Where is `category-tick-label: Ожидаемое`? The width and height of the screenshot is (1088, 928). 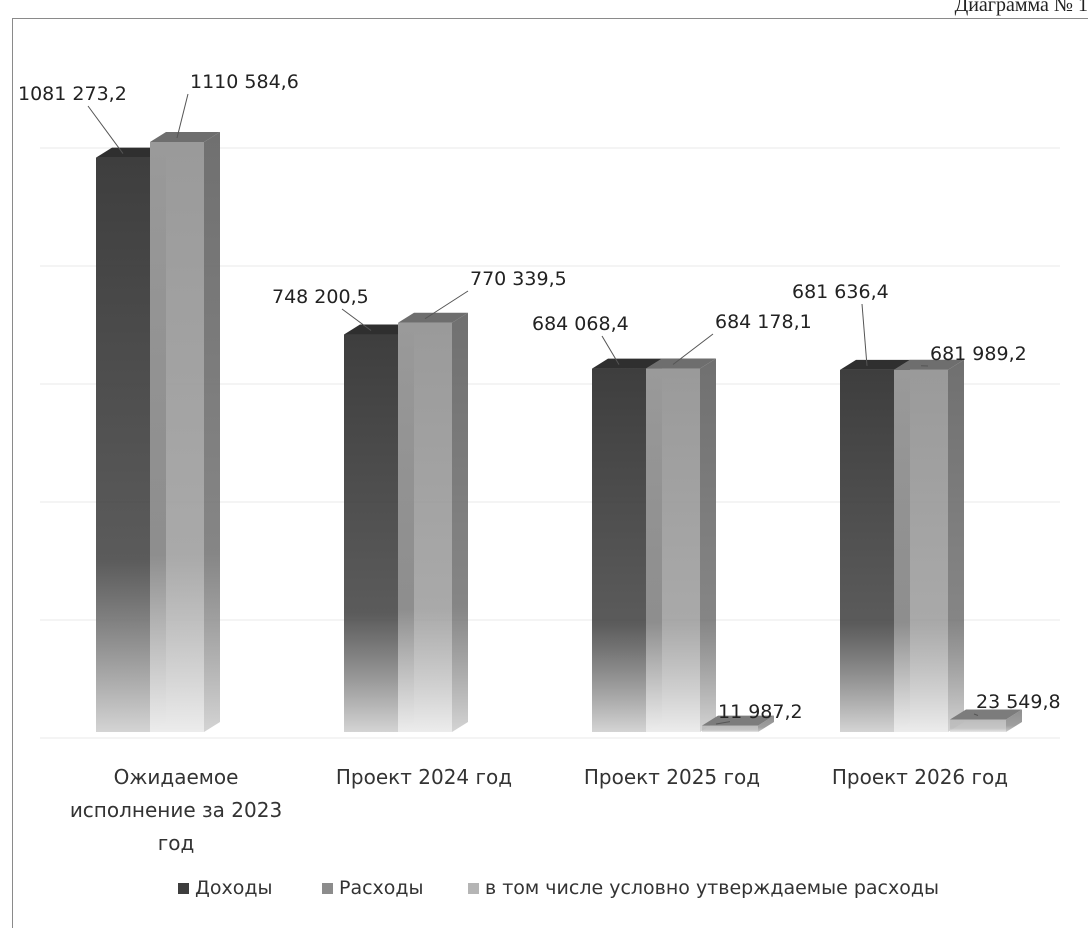 category-tick-label: Ожидаемое is located at coordinates (176, 777).